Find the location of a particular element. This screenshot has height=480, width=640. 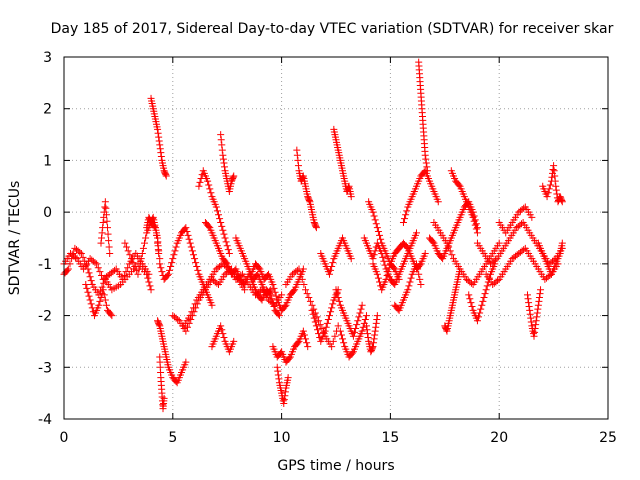

series-arc-p is located at coordinates (227, 163).